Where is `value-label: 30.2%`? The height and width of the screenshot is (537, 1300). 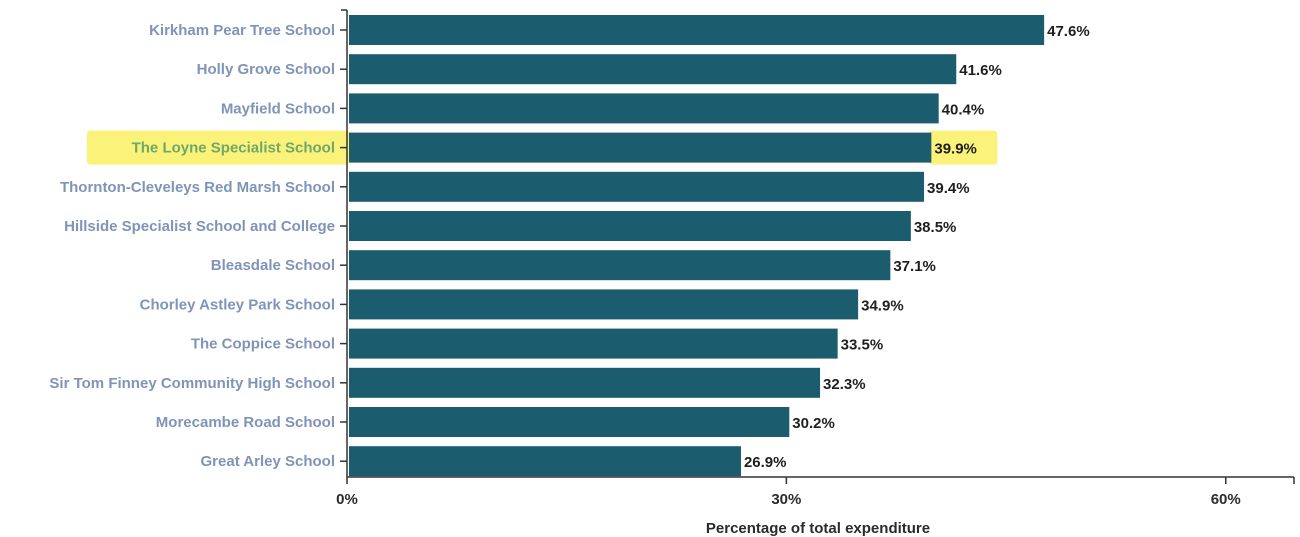 value-label: 30.2% is located at coordinates (813, 423).